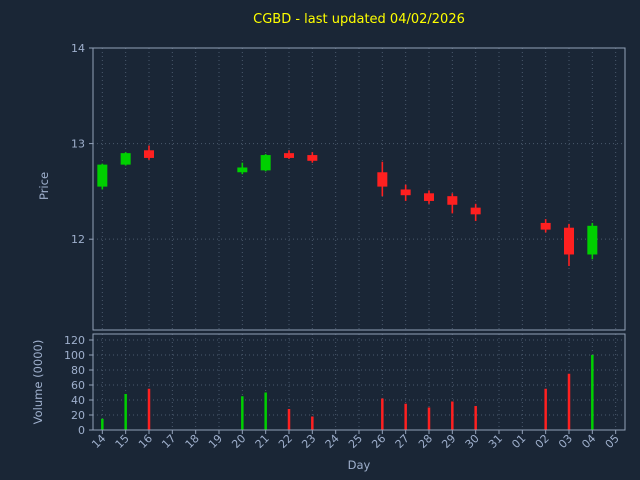  I want to click on x-tick-label: 20, so click(238, 441).